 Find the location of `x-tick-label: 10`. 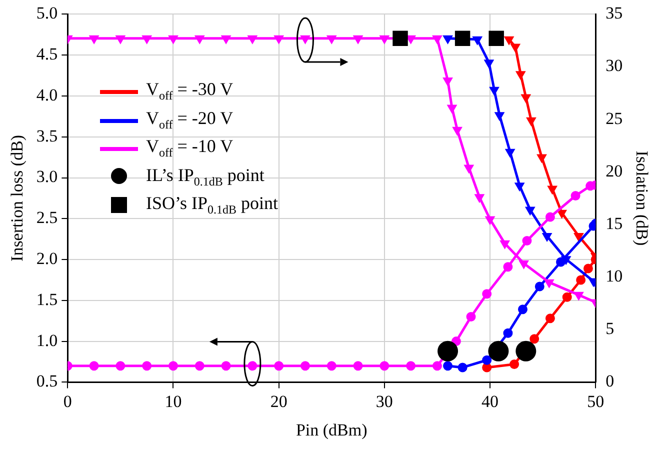

x-tick-label: 10 is located at coordinates (173, 401).